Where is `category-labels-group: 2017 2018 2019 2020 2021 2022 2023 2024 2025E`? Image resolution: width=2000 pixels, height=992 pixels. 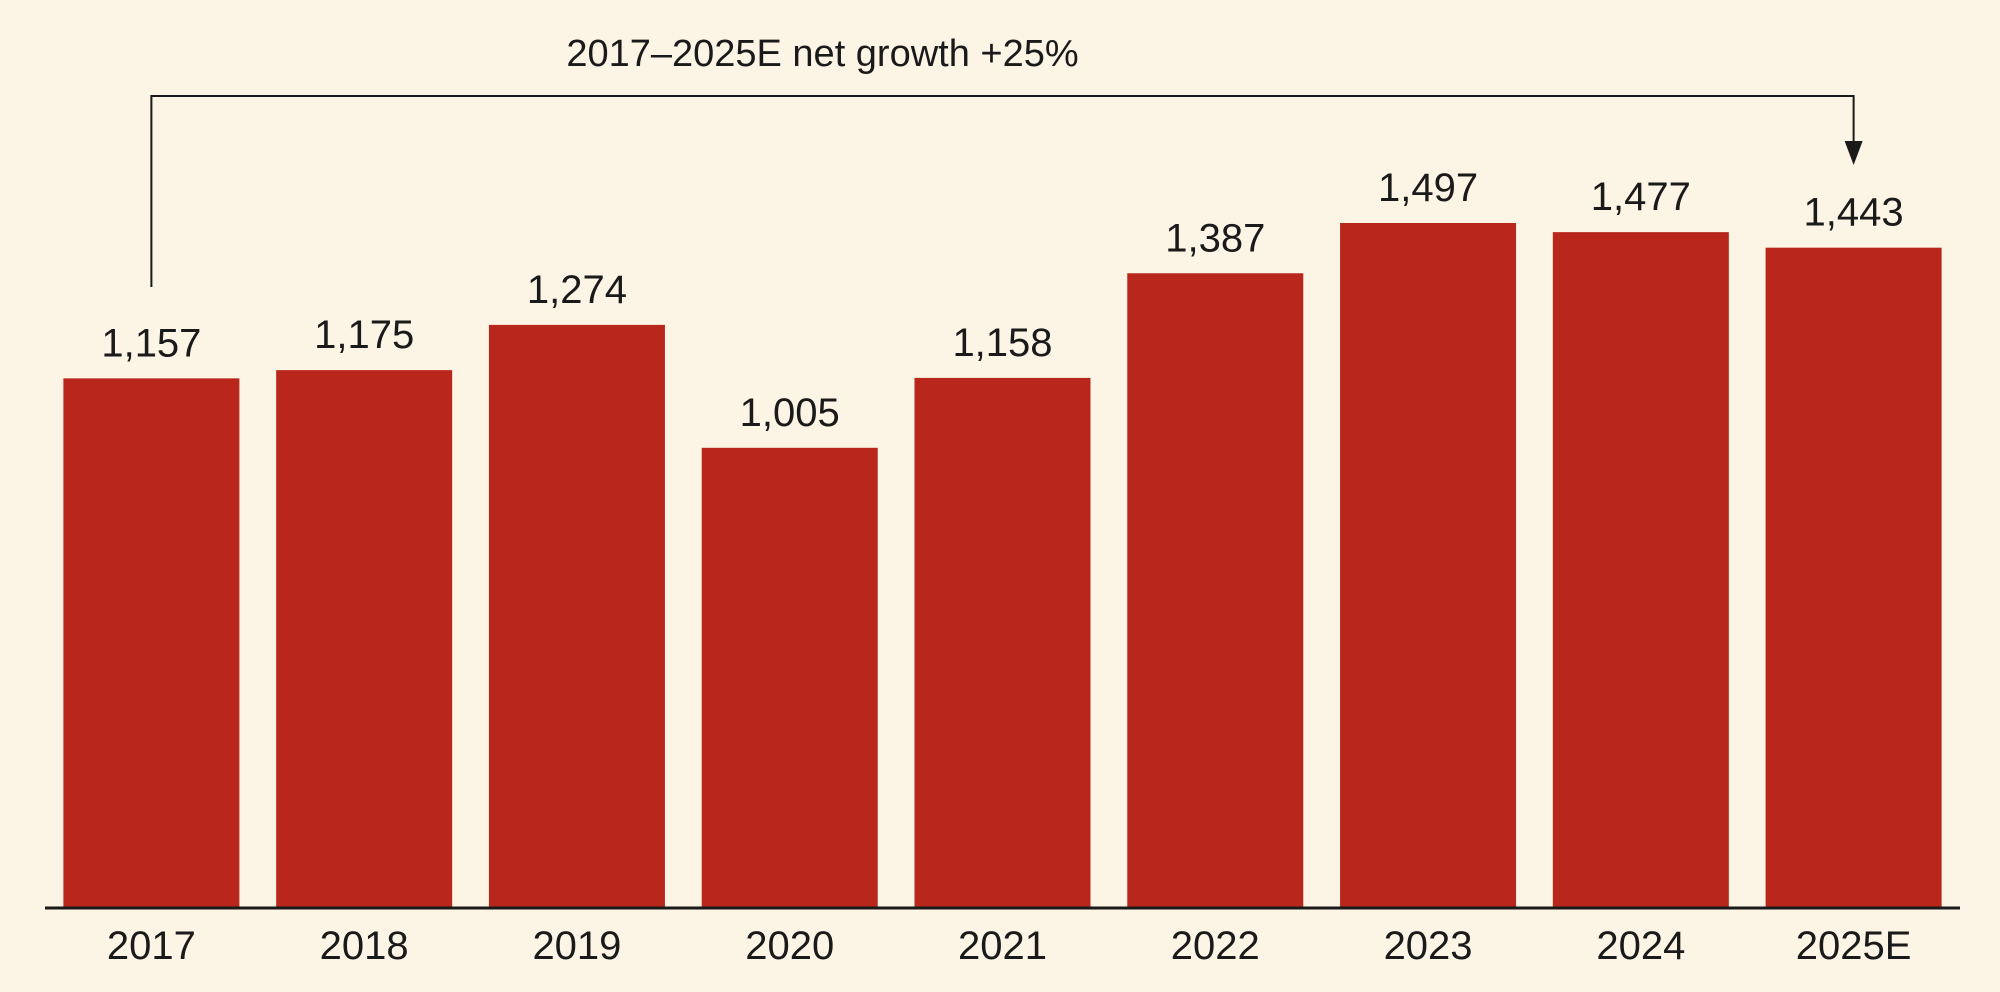
category-labels-group: 2017 2018 2019 2020 2021 2022 2023 2024 2025E is located at coordinates (1009, 946).